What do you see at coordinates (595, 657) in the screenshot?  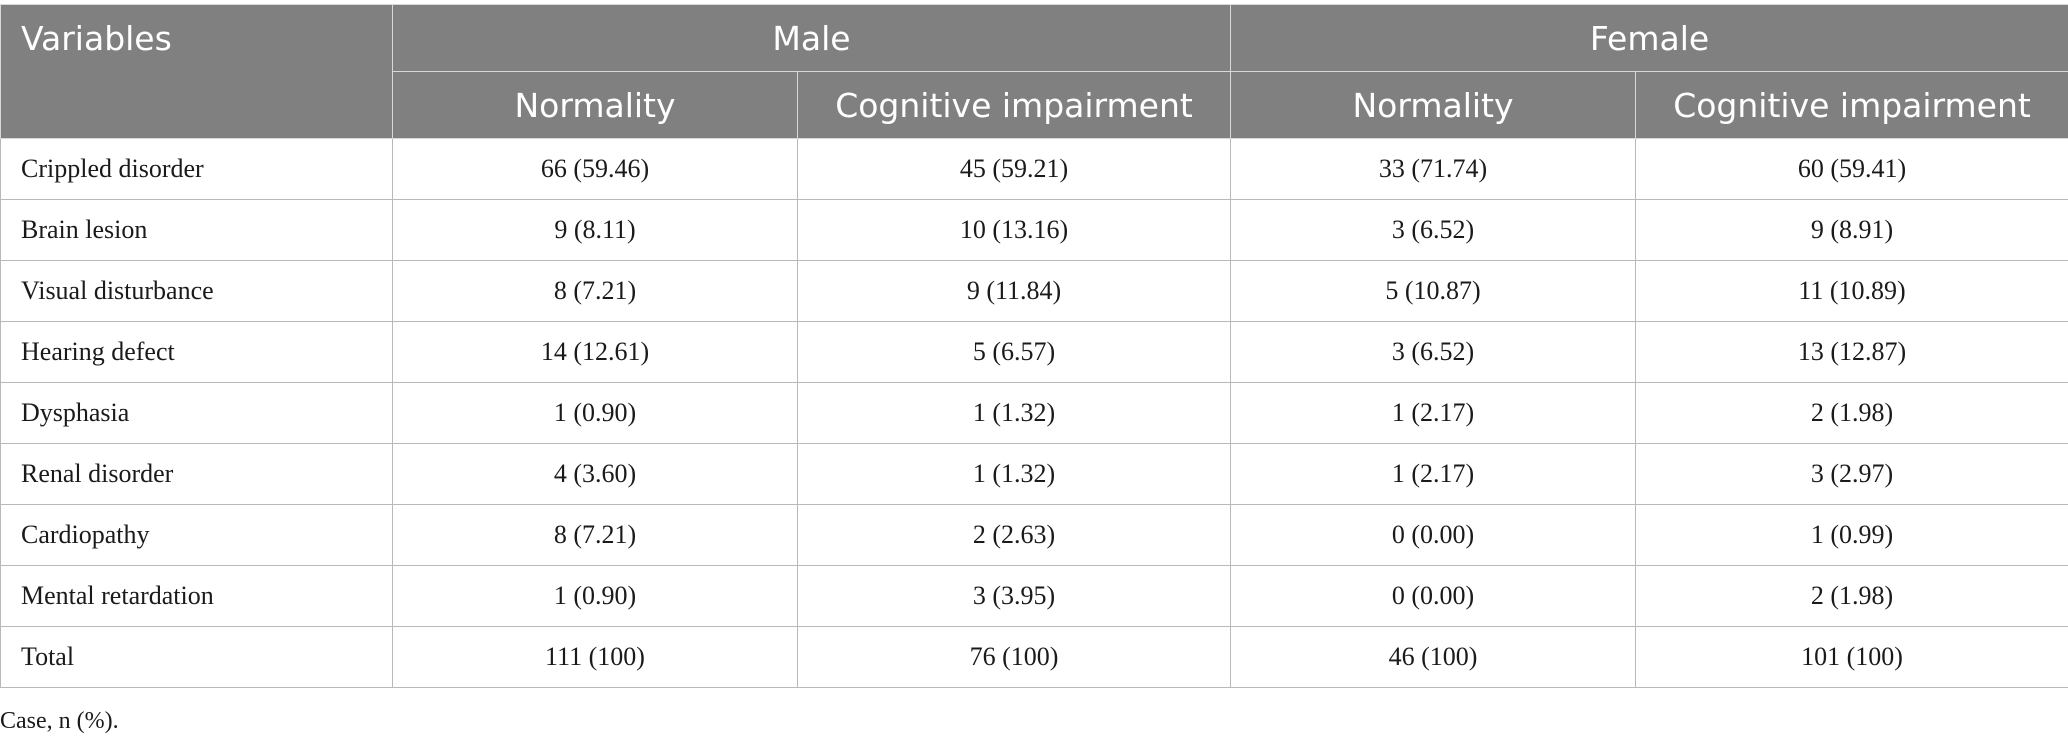 I see `table-cell: 111 (100)` at bounding box center [595, 657].